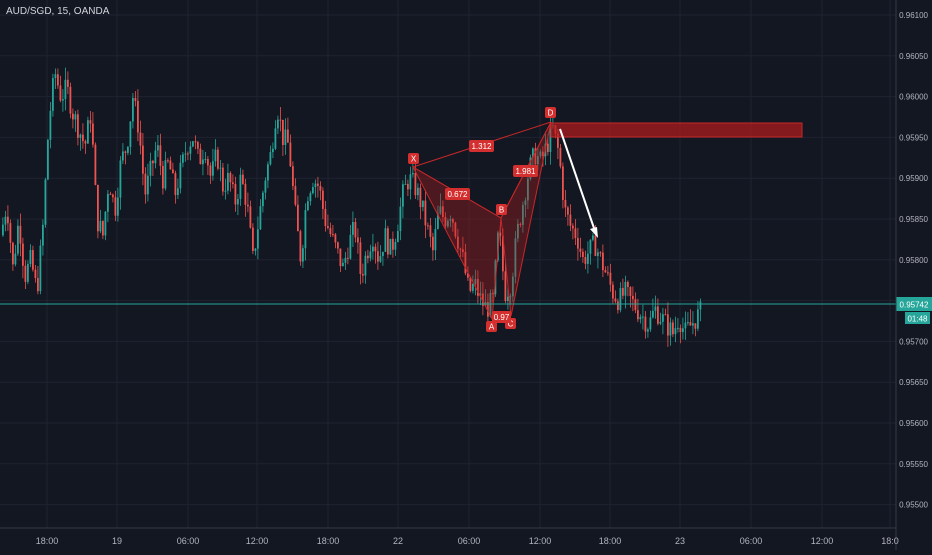 This screenshot has width=932, height=555. What do you see at coordinates (676, 130) in the screenshot?
I see `resistance-zone` at bounding box center [676, 130].